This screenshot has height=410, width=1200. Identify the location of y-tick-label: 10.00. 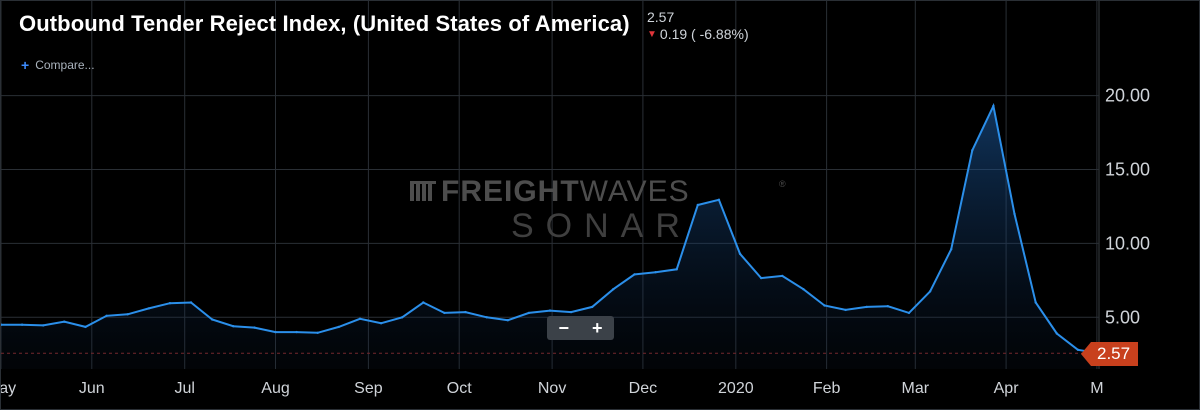
(1127, 243).